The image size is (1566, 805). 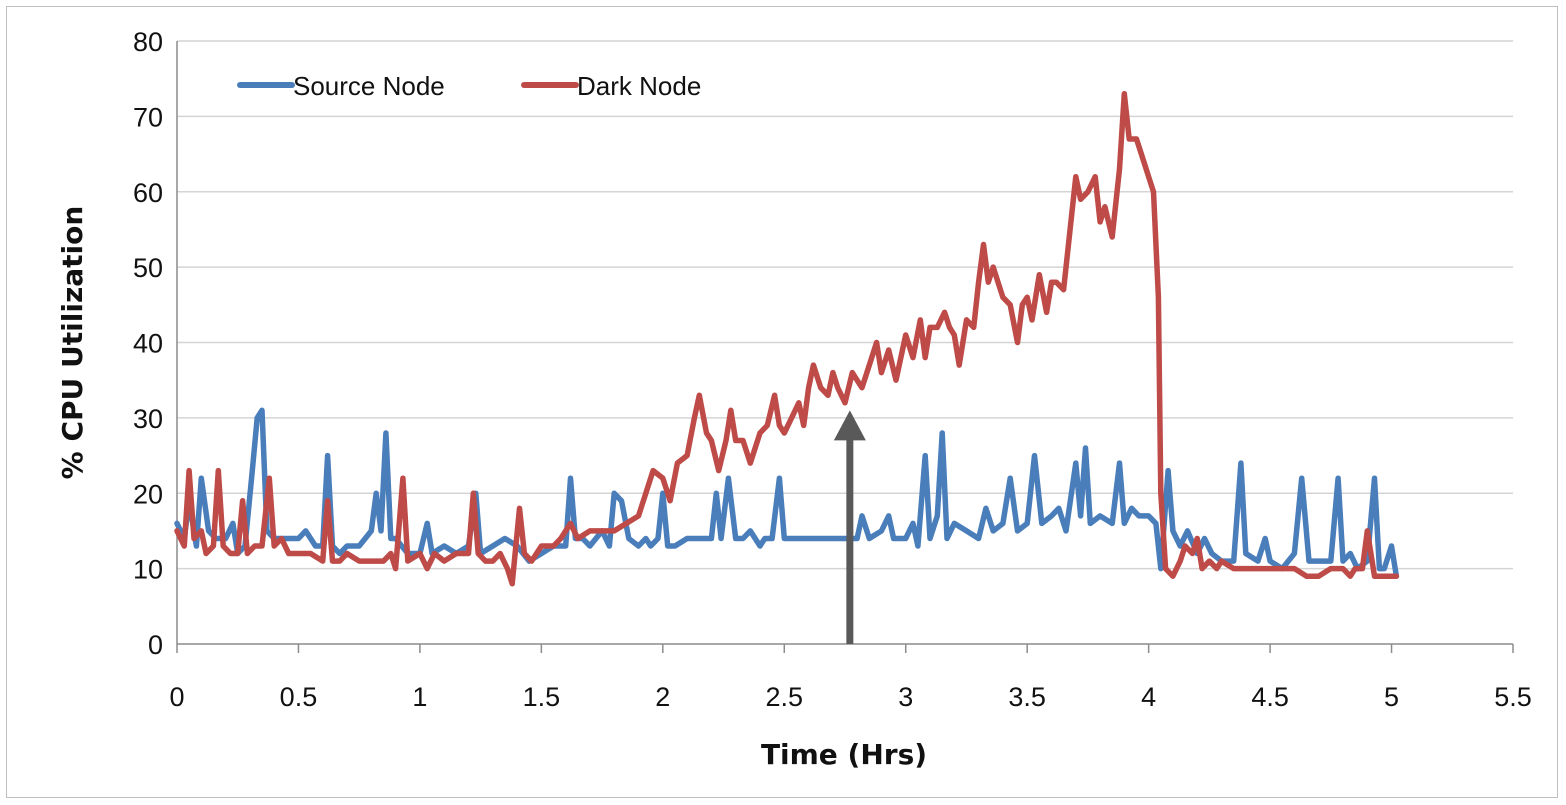 I want to click on legend-label: Dark Node, so click(x=639, y=86).